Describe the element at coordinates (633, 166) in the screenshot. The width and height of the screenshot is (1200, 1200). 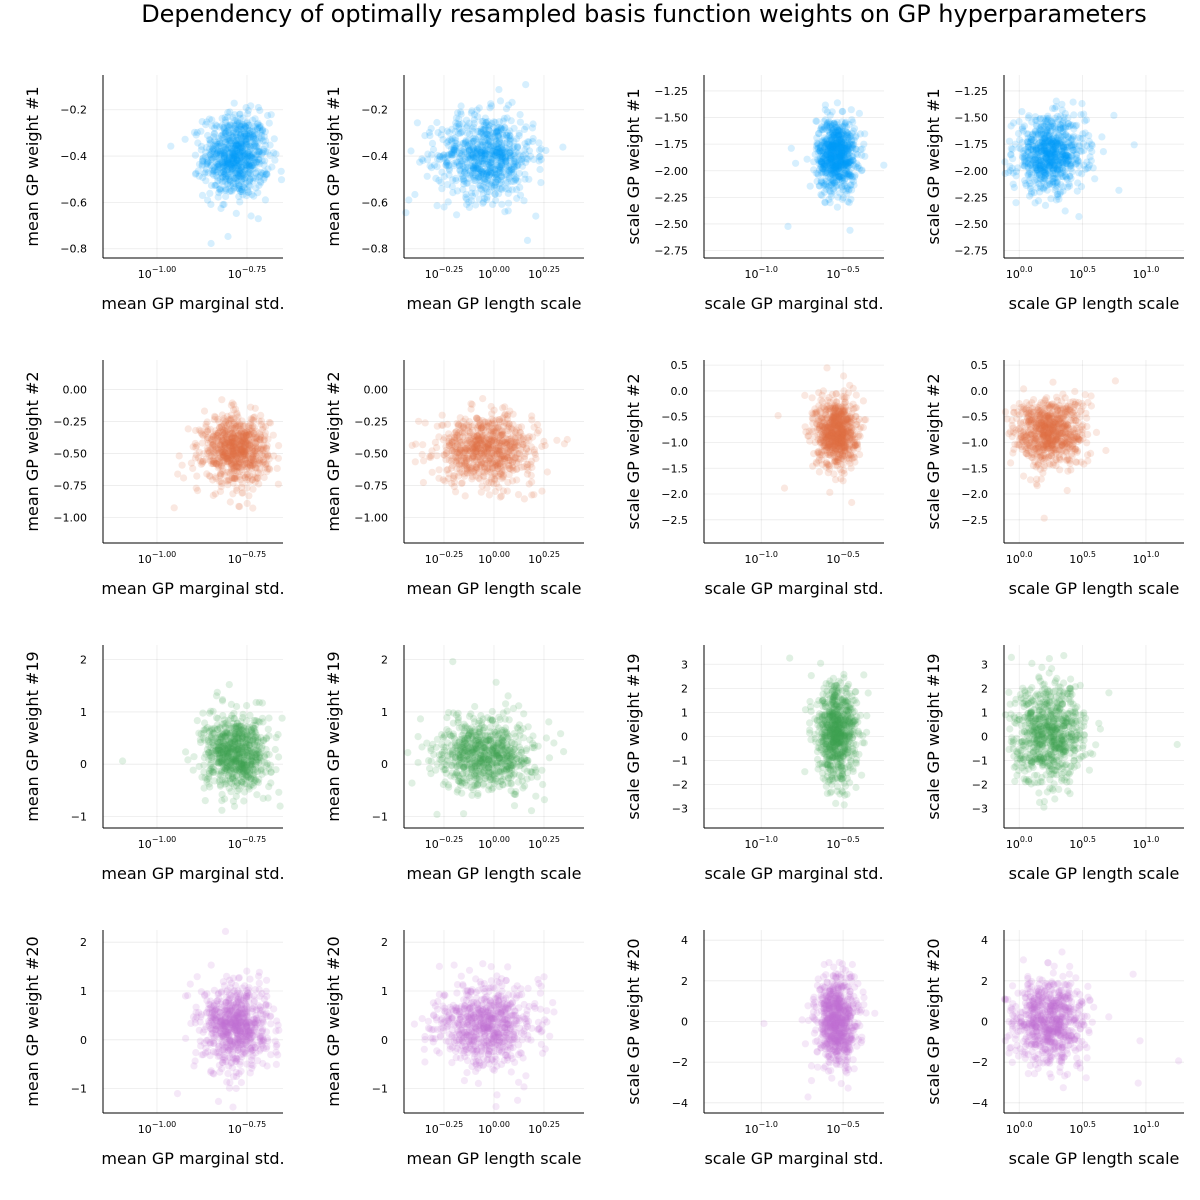
I see `y-axis-label: scale GP weight #1` at that location.